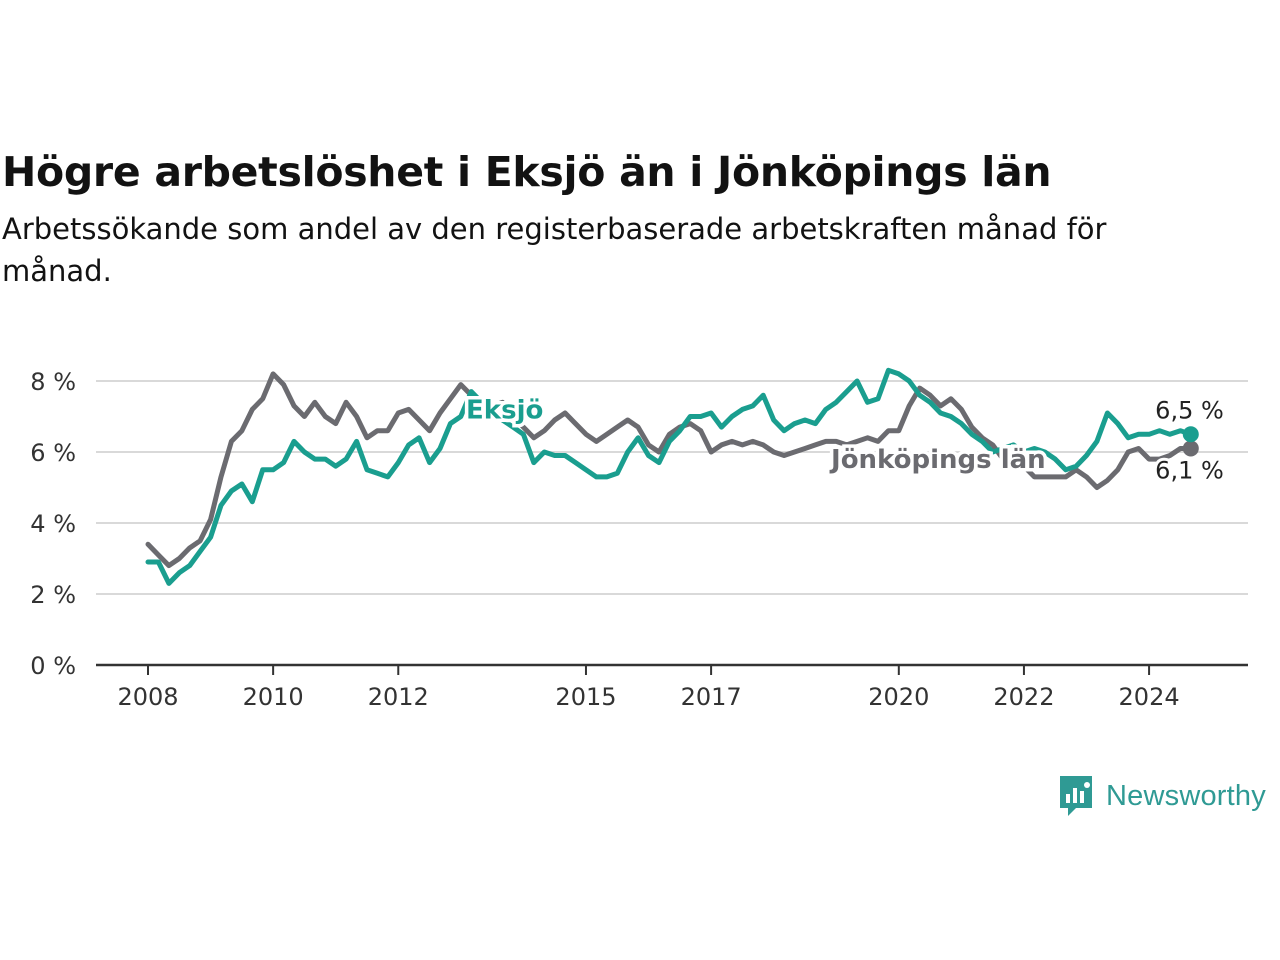 The image size is (1280, 960). What do you see at coordinates (898, 697) in the screenshot?
I see `x-tick-label: 2020` at bounding box center [898, 697].